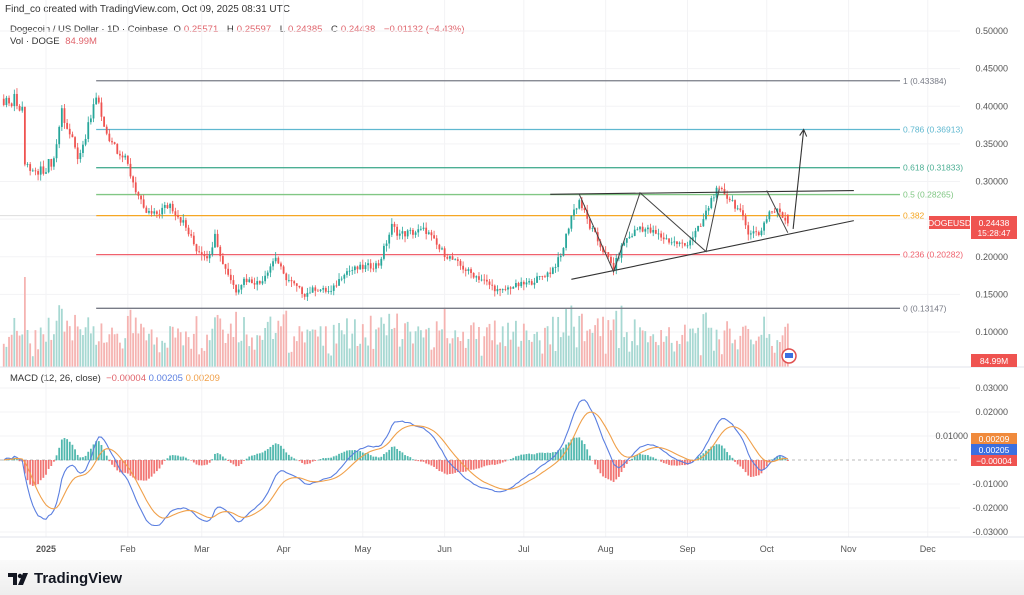  What do you see at coordinates (991, 412) in the screenshot?
I see `macd-tick-label: 0.02000` at bounding box center [991, 412].